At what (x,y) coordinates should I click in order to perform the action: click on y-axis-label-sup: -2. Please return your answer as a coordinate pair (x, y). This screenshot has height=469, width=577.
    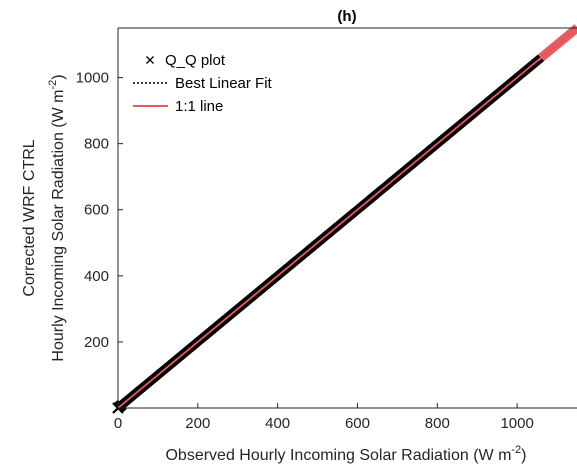
    Looking at the image, I should click on (53, 85).